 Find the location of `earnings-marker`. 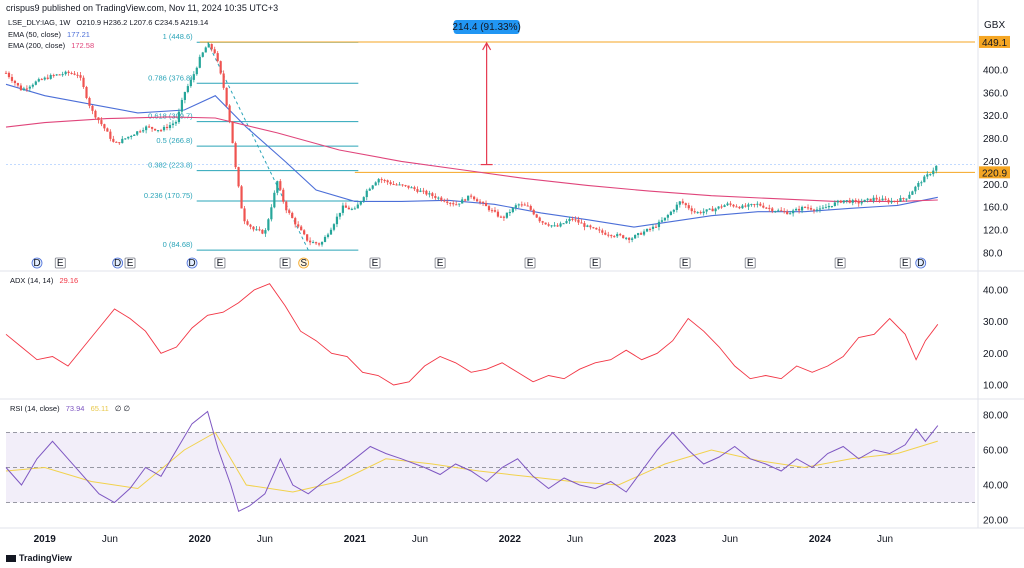

earnings-marker is located at coordinates (375, 263).